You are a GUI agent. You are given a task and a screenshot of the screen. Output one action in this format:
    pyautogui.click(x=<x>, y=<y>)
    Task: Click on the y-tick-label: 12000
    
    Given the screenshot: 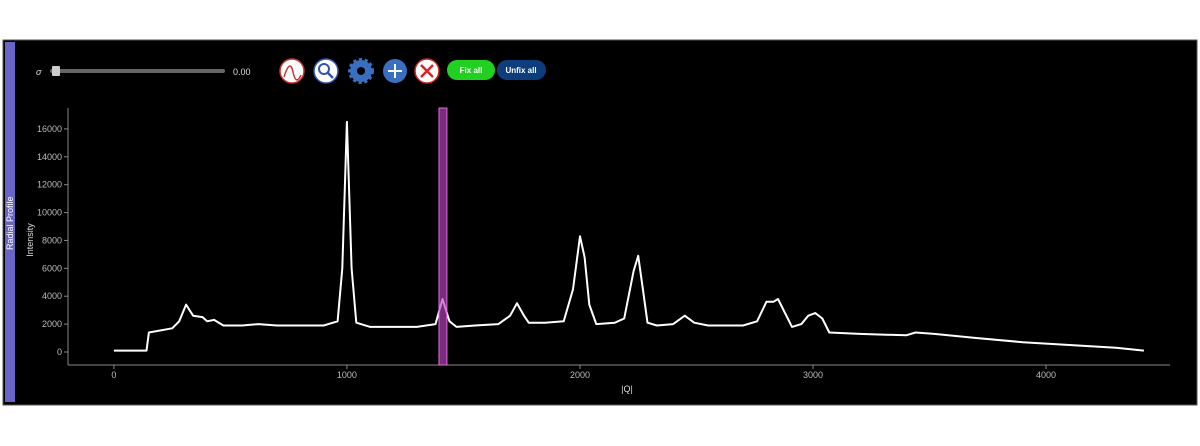 What is the action you would take?
    pyautogui.click(x=49, y=185)
    